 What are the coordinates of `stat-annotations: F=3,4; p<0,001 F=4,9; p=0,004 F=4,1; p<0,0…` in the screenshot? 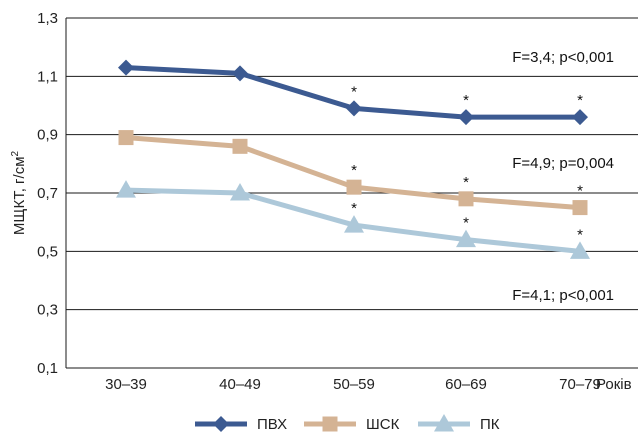 It's located at (563, 176).